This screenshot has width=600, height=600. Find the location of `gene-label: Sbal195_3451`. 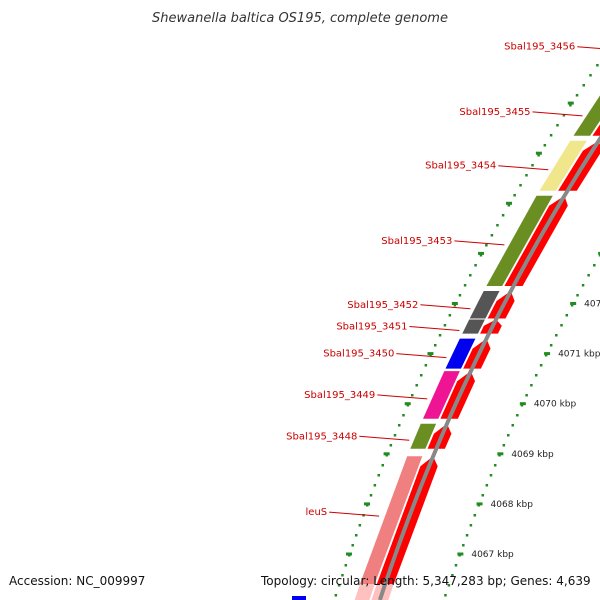

gene-label: Sbal195_3451 is located at coordinates (371, 327).